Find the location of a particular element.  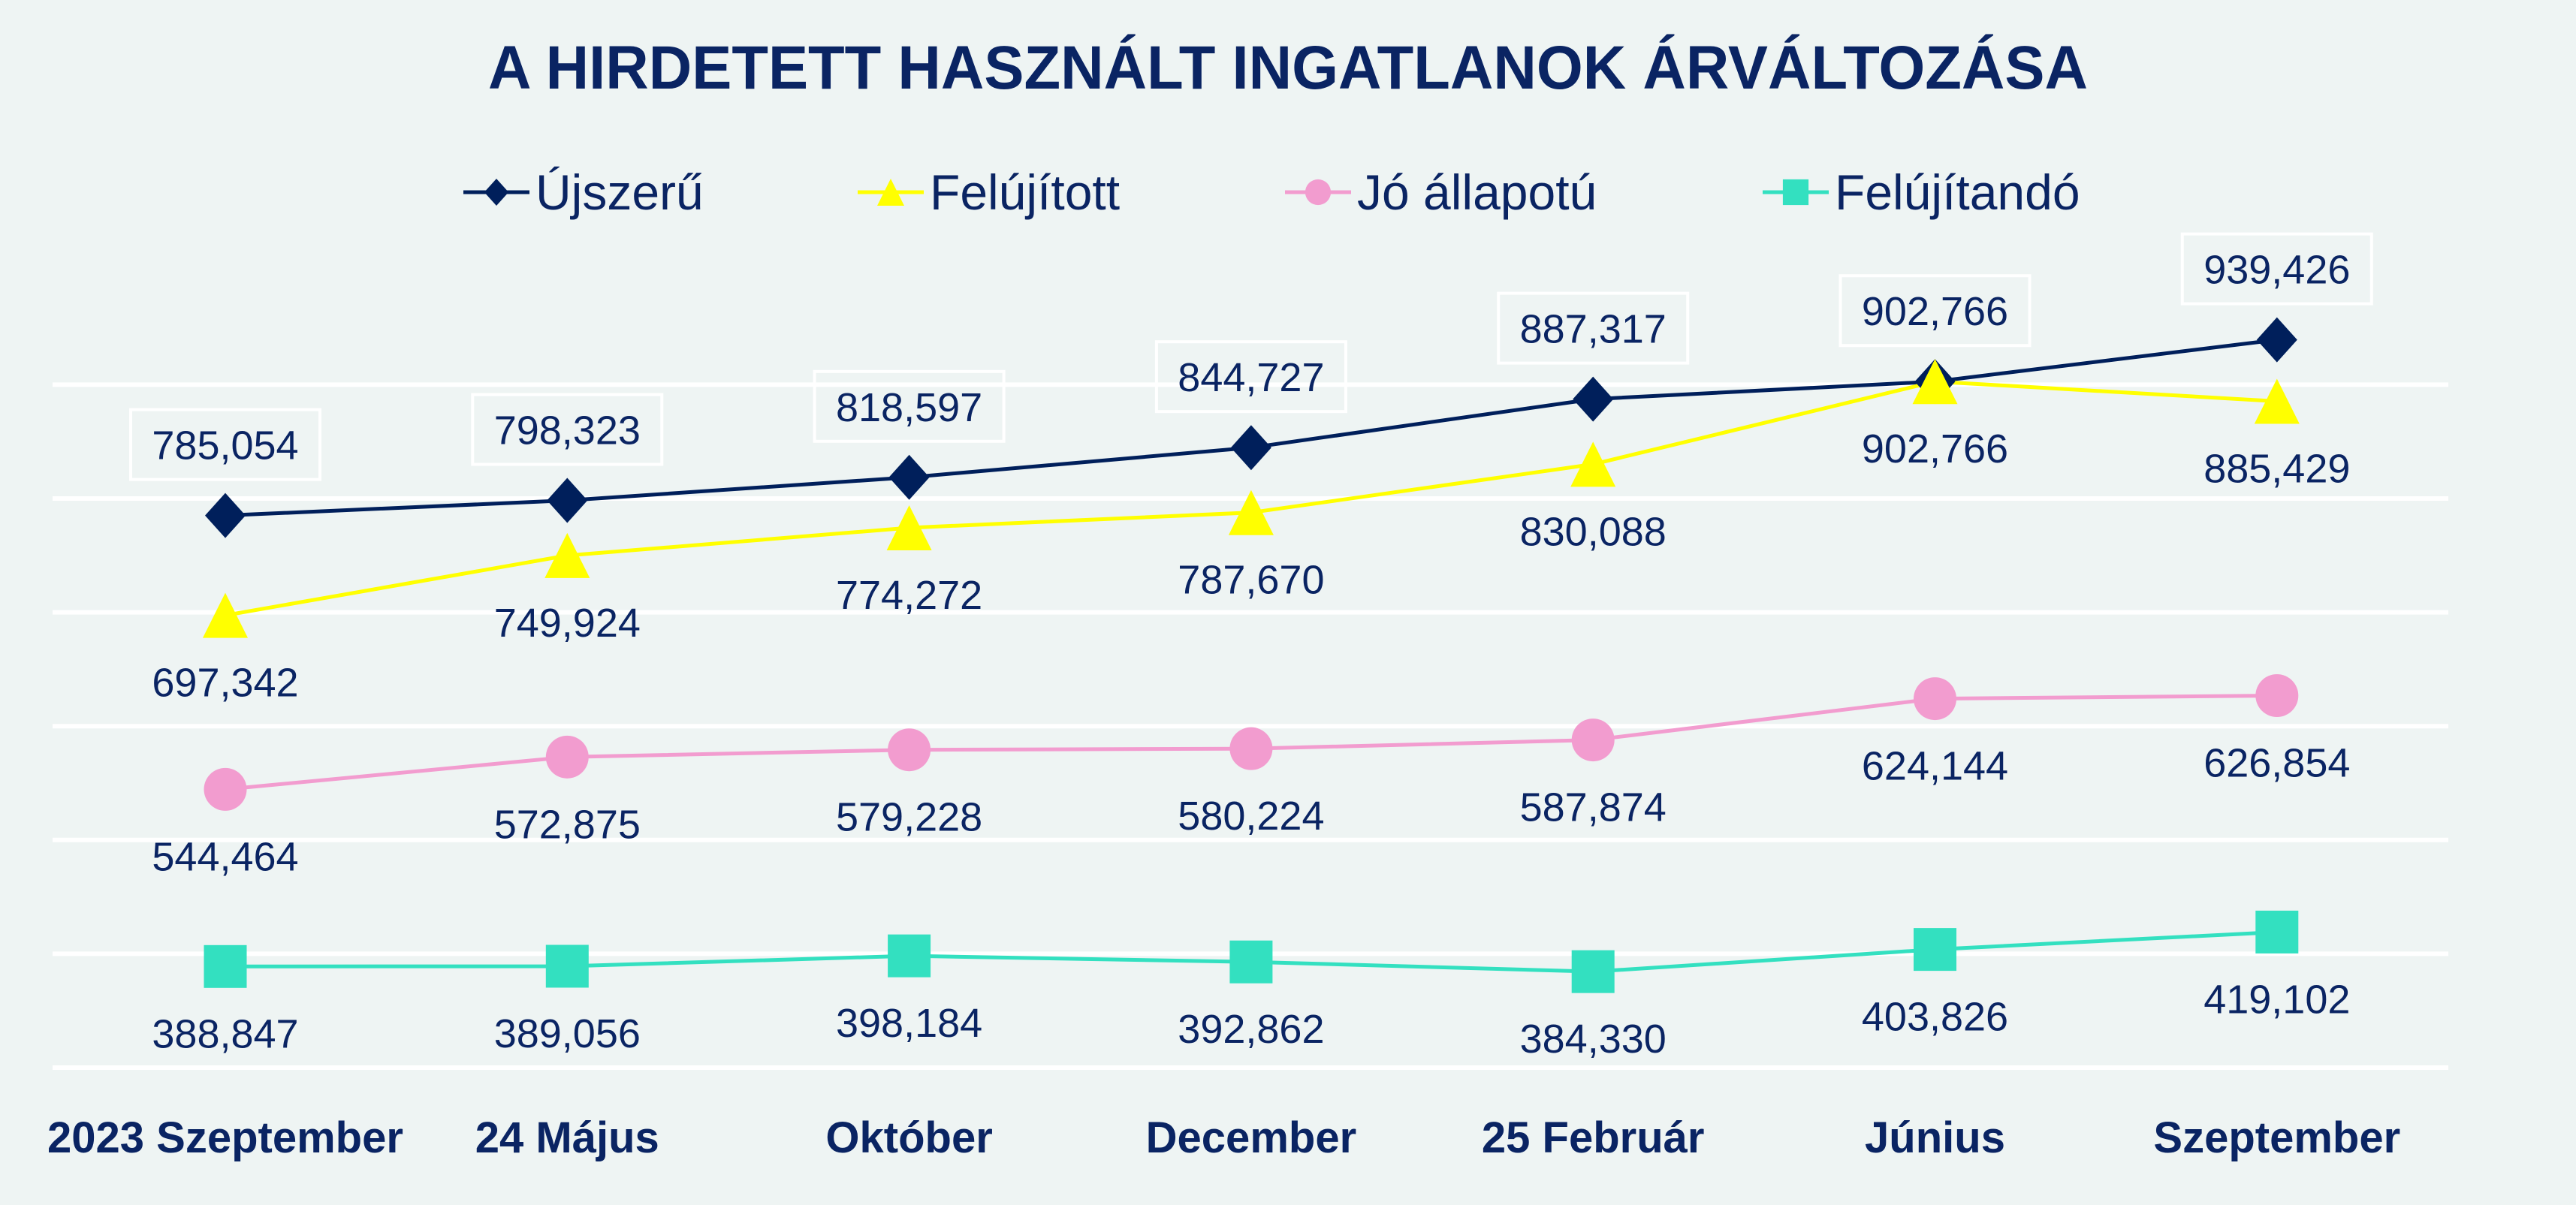

data-label: 785,054 is located at coordinates (225, 445).